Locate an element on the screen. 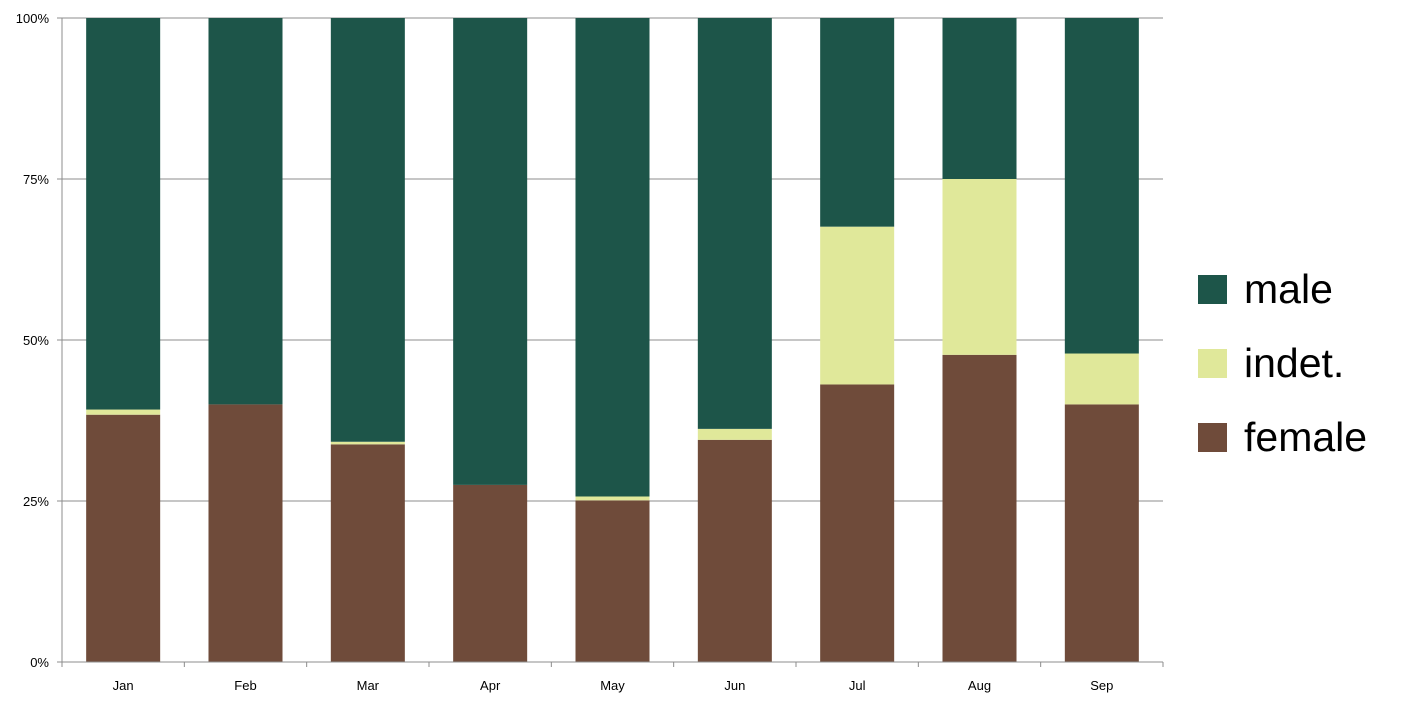 The image size is (1408, 704). x-tick-label: Feb is located at coordinates (245, 685).